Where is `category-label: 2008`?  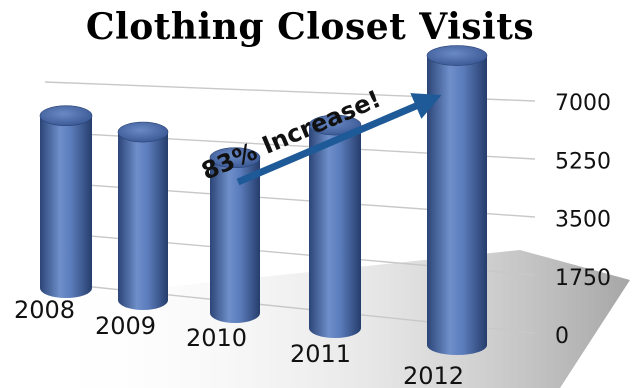 category-label: 2008 is located at coordinates (44, 310).